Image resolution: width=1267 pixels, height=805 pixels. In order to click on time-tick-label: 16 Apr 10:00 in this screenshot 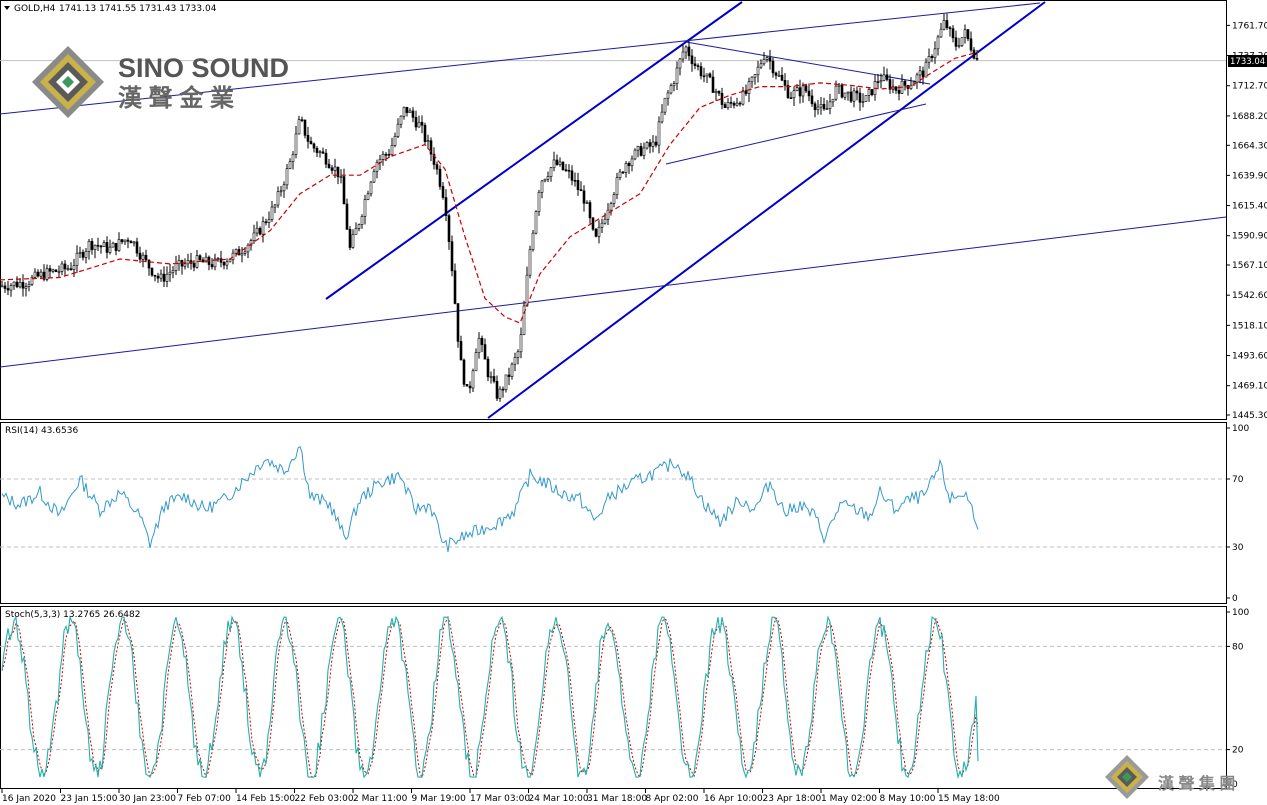, I will do `click(733, 799)`.